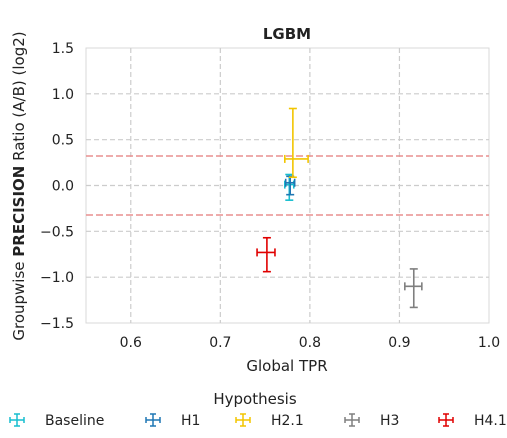  I want to click on x-tick-labels: 0.6 0.7 0.8 0.9 1.0, so click(310, 343).